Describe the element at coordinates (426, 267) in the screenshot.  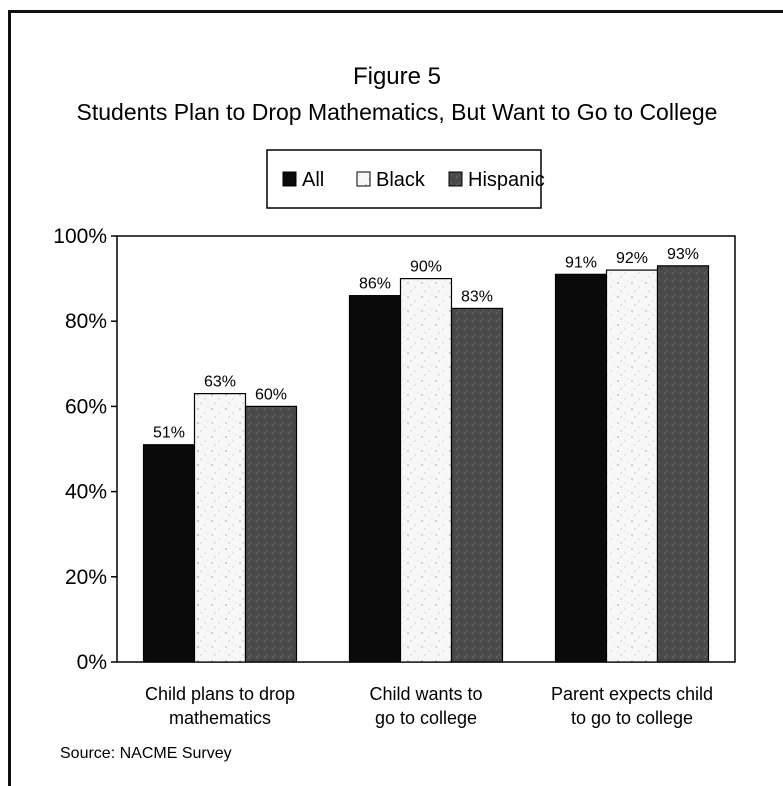
I see `data-label-black-2: 90%` at that location.